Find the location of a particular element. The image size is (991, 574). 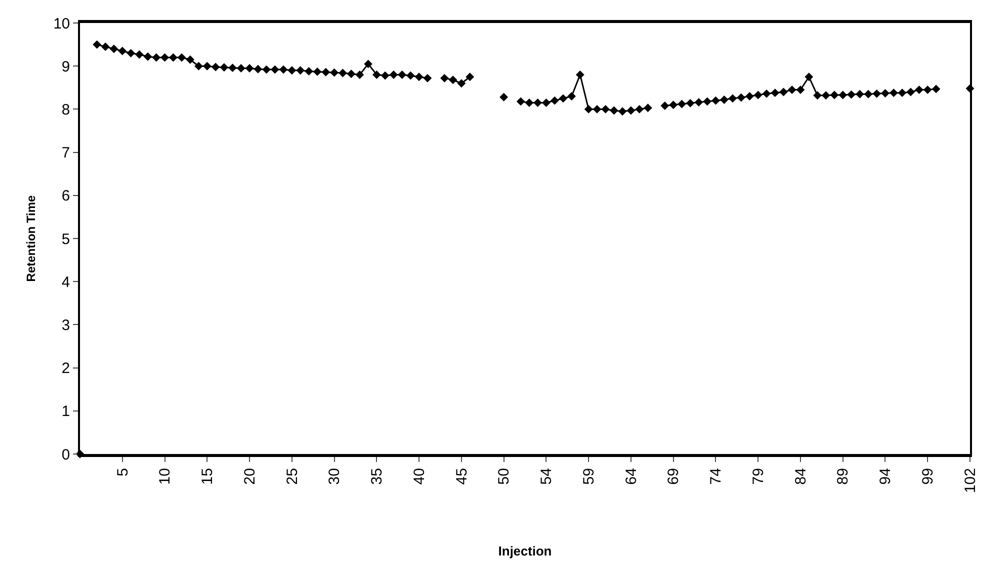

y-tick-label: 9 is located at coordinates (66, 67).